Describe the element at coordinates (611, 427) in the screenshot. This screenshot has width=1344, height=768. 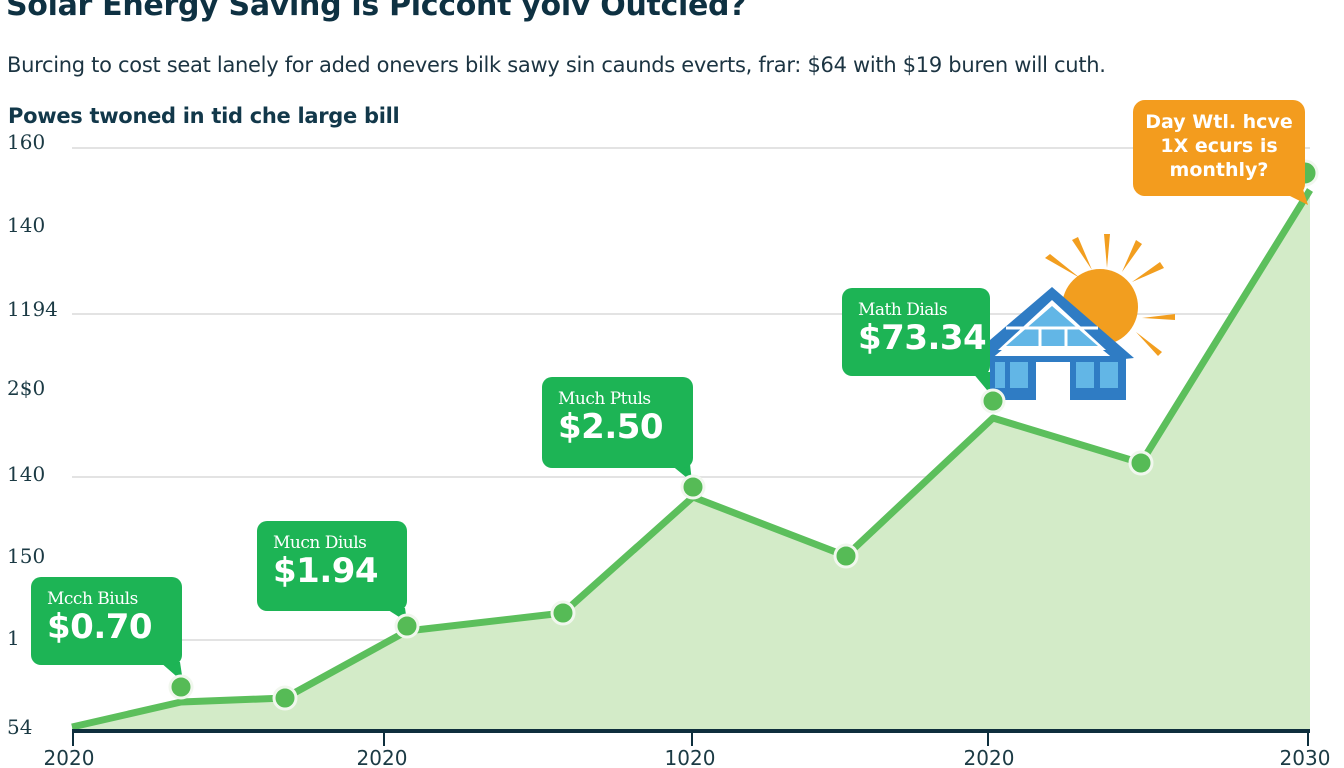
I see `callout-value: $2.50` at that location.